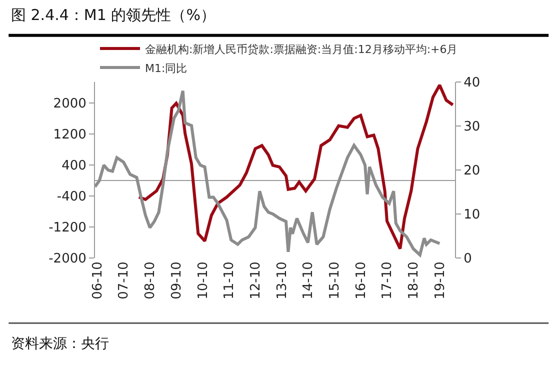  Describe the element at coordinates (203, 281) in the screenshot. I see `x-tick-label: 10-10` at that location.